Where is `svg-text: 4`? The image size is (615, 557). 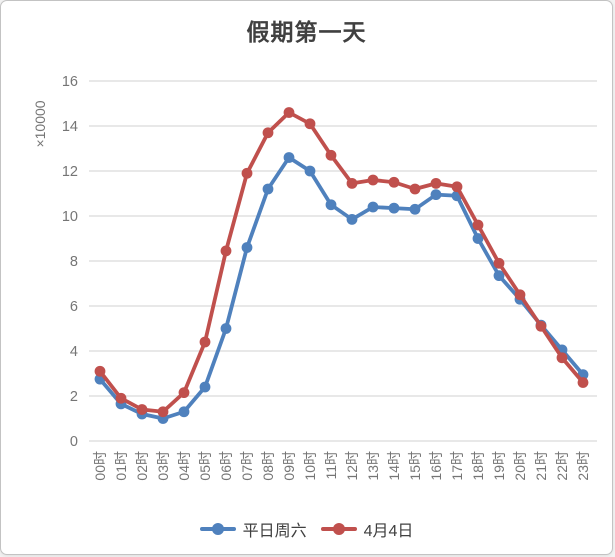
svg-text: 4 is located at coordinates (74, 352).